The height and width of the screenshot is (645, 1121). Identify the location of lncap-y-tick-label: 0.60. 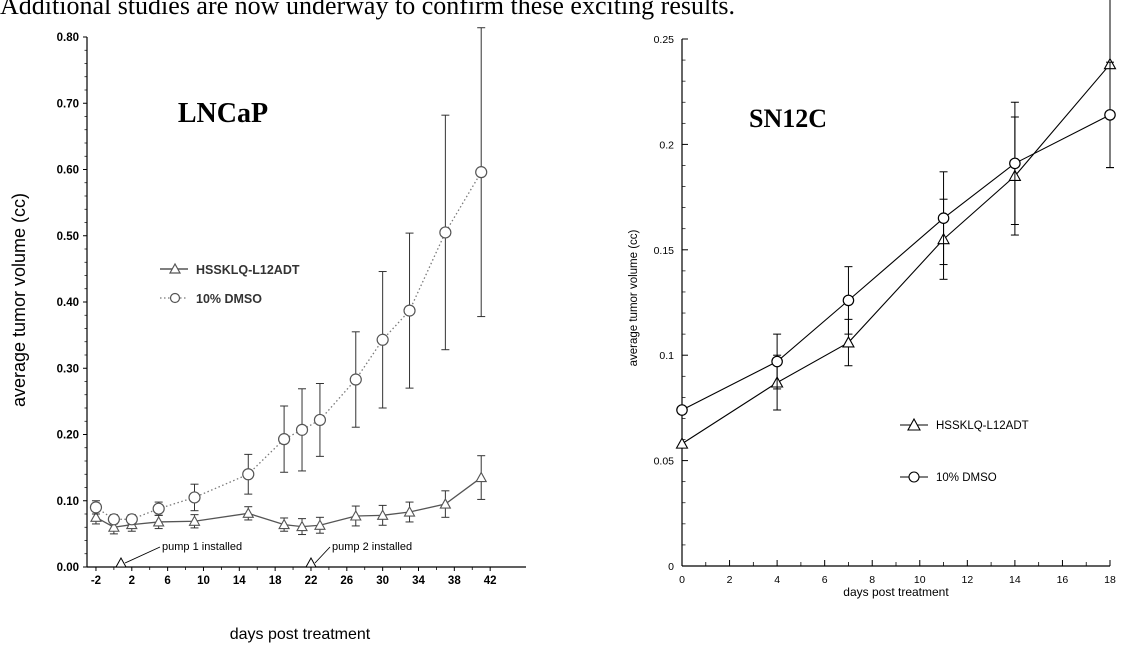
(68, 171).